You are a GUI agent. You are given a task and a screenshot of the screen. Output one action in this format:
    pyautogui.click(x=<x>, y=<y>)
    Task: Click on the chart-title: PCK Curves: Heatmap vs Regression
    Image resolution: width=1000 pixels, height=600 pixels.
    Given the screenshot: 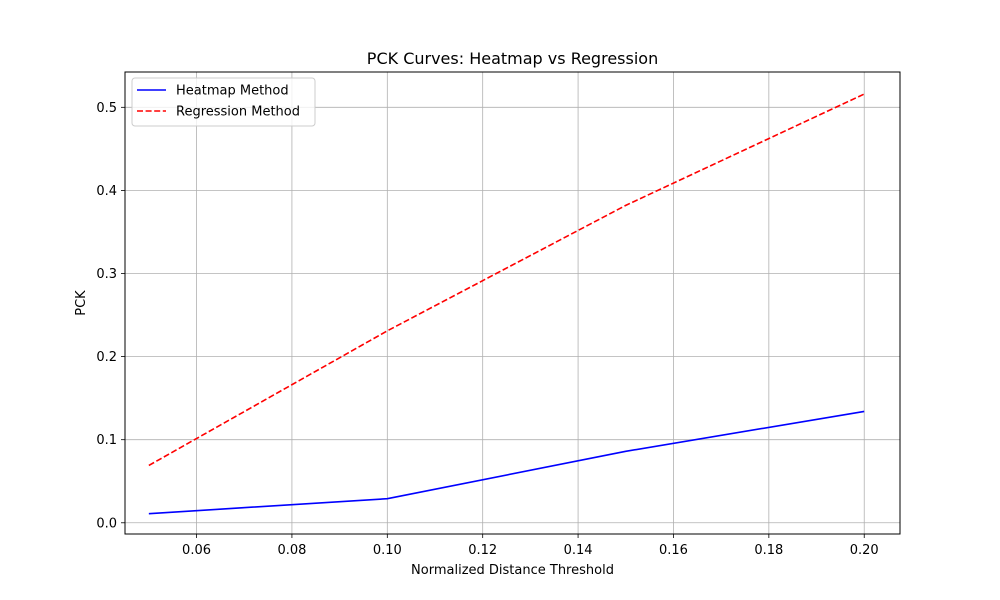 What is the action you would take?
    pyautogui.click(x=512, y=58)
    